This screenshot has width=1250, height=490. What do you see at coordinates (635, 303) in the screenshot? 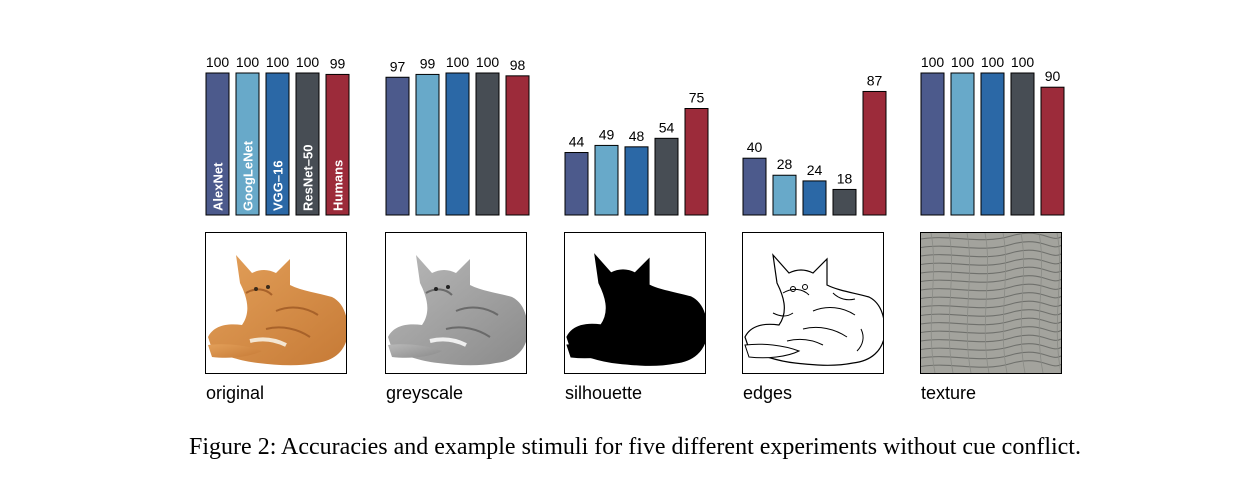
I see `stimulus-image-silhouette` at bounding box center [635, 303].